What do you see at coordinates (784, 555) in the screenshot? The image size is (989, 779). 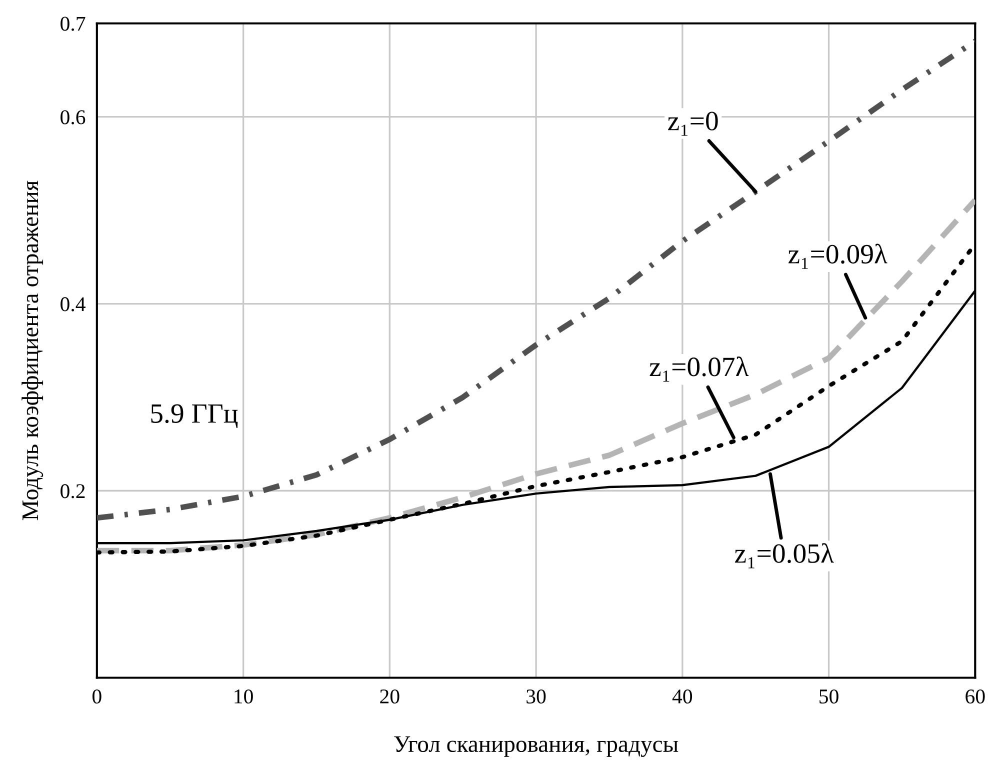 I see `annotation: z₁=0.05λ` at bounding box center [784, 555].